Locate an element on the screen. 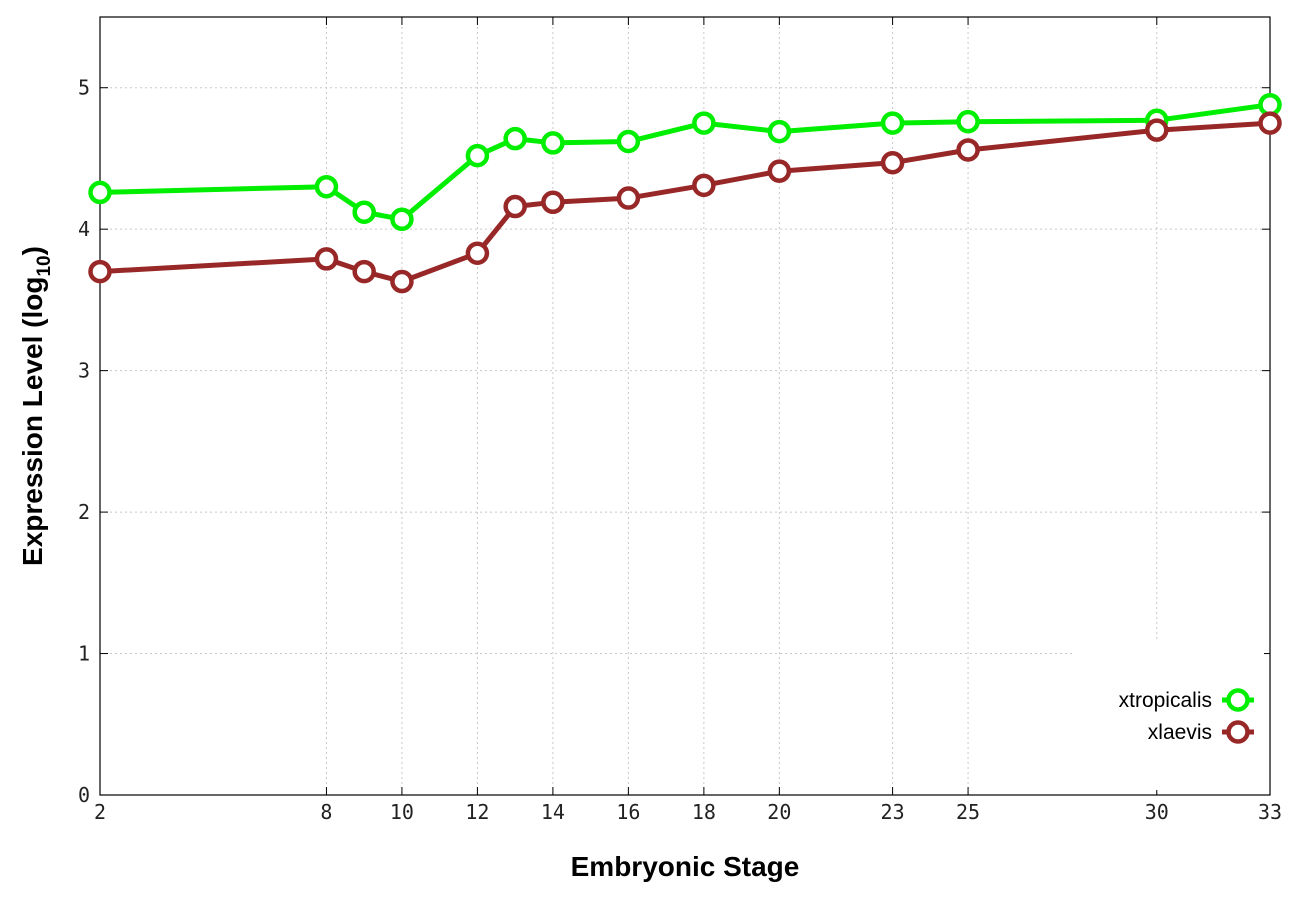  x-tick-label: 2 is located at coordinates (100, 812).